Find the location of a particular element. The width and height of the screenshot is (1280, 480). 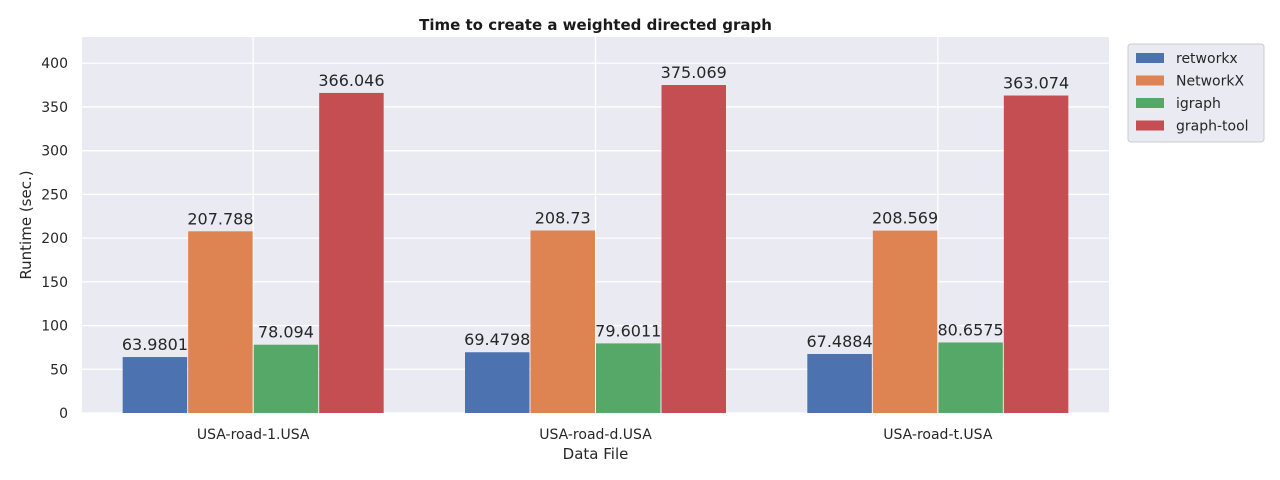

data-label: 363.074 is located at coordinates (1036, 83).